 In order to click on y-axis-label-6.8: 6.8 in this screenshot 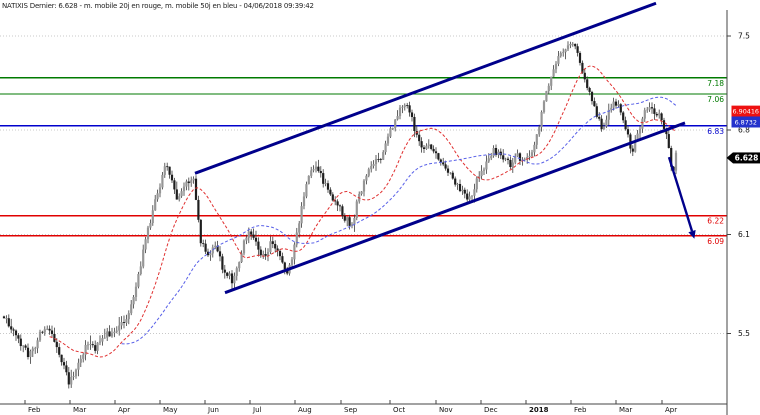, I will do `click(744, 130)`.